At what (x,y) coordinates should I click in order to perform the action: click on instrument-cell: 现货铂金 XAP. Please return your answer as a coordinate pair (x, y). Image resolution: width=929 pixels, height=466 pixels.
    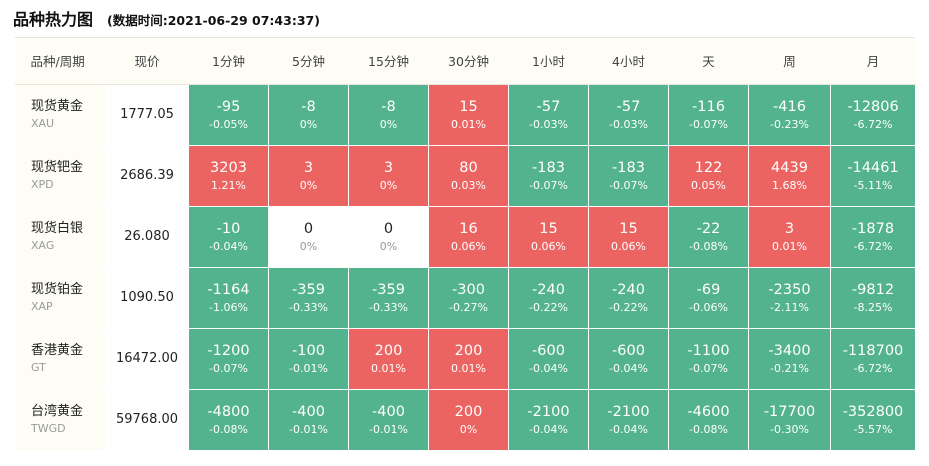
    Looking at the image, I should click on (60, 297).